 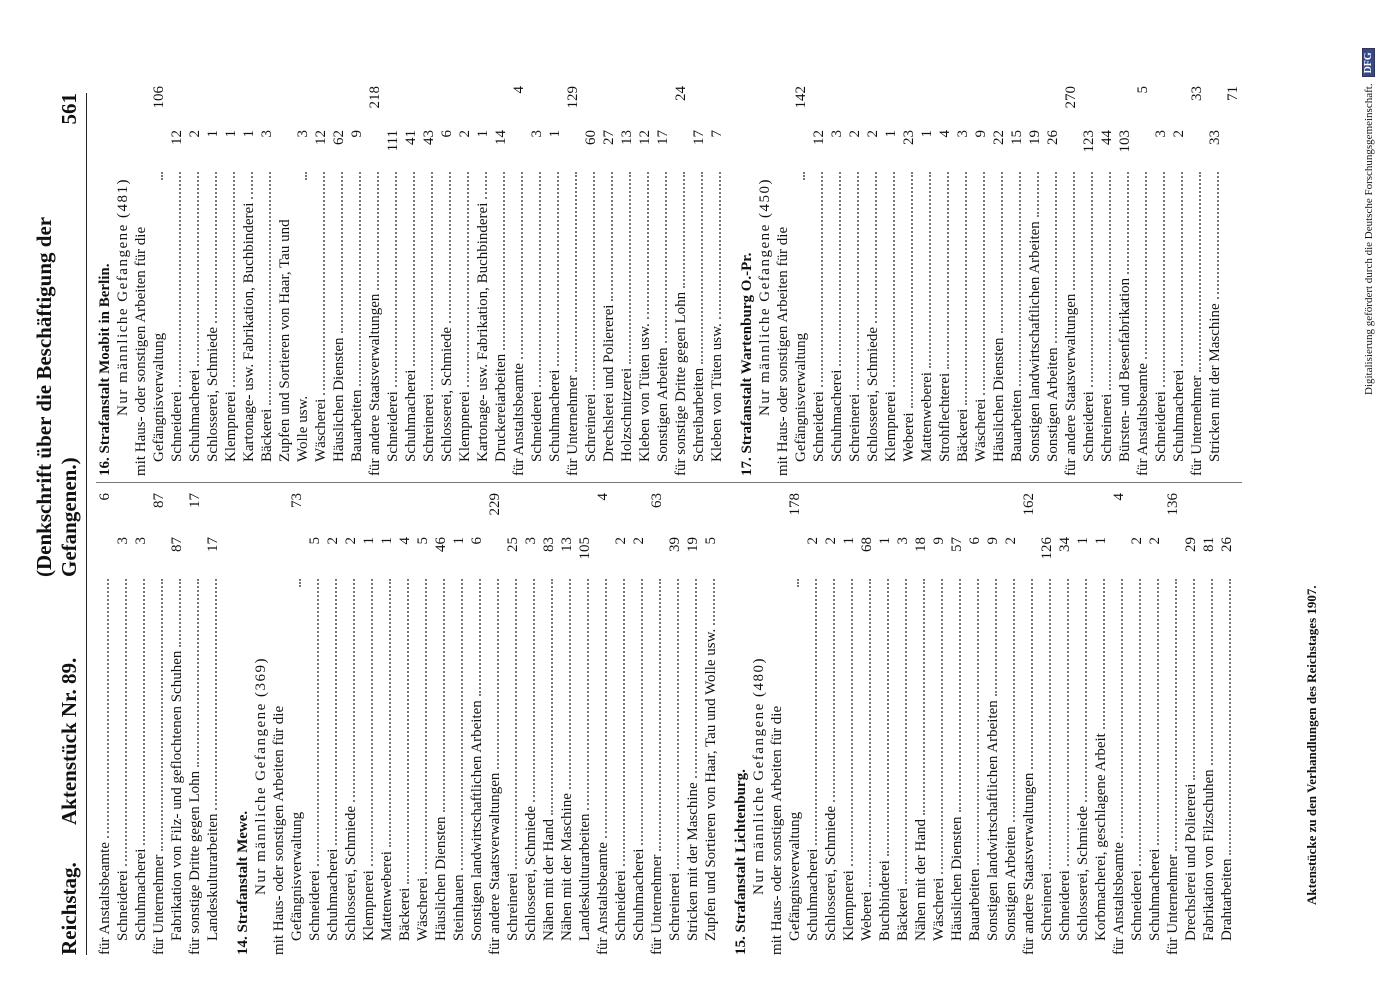 What do you see at coordinates (429, 427) in the screenshot?
I see `row-label: Schreinerei` at bounding box center [429, 427].